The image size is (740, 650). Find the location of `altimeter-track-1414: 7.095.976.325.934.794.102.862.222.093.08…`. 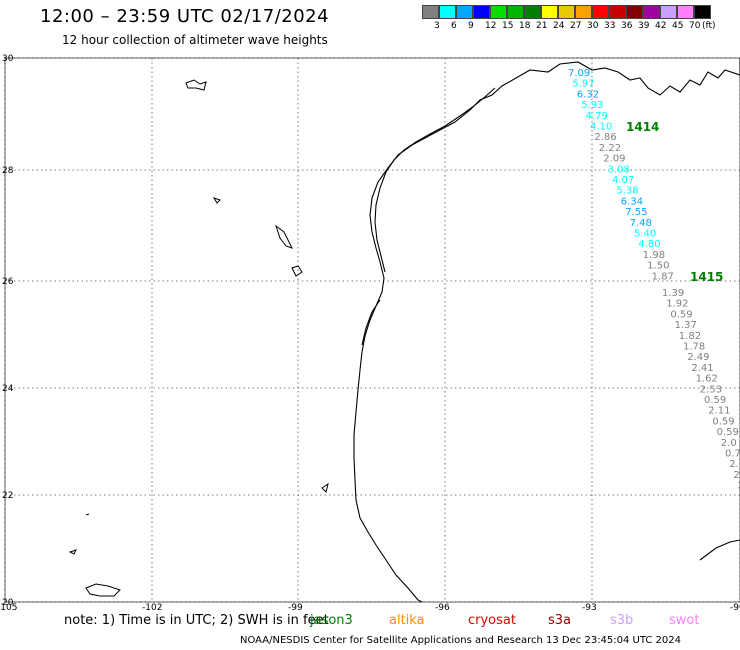

altimeter-track-1414: 7.095.976.325.934.794.102.862.222.093.08… is located at coordinates (621, 175).